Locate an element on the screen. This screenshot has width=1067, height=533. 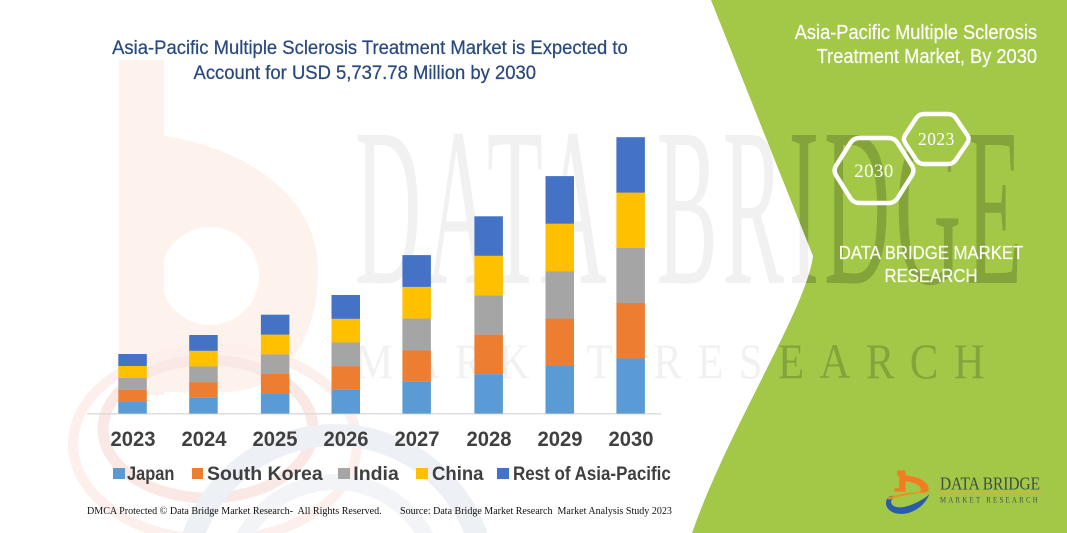
svg-text: 2023 is located at coordinates (936, 139).